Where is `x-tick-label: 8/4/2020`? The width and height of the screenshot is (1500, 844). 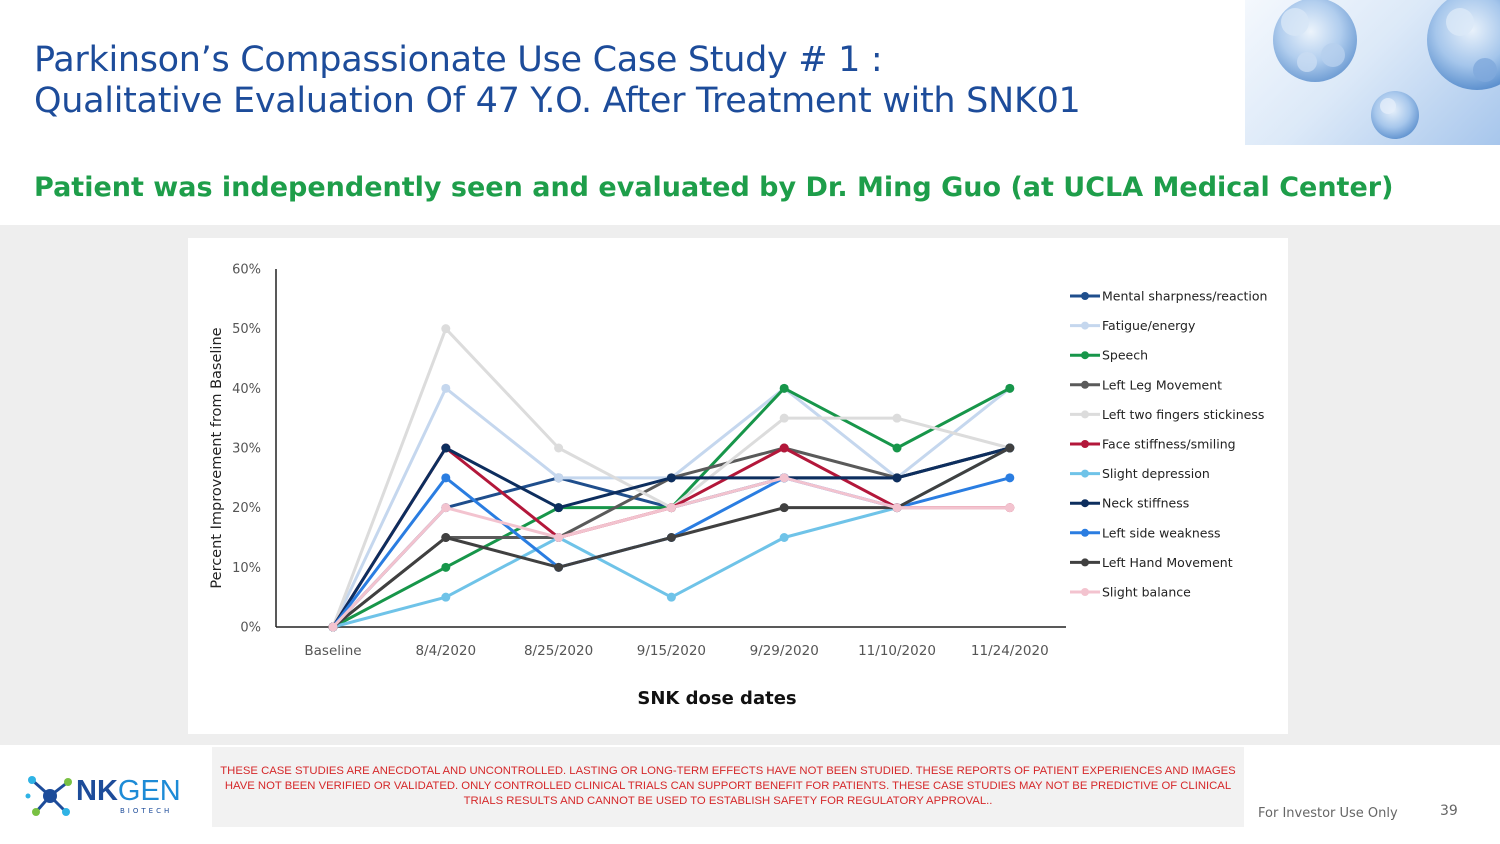 x-tick-label: 8/4/2020 is located at coordinates (445, 651).